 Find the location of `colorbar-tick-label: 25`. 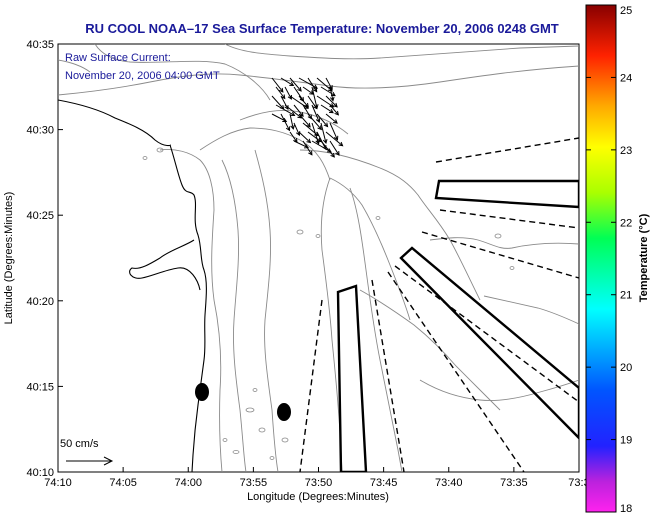

colorbar-tick-label: 25 is located at coordinates (626, 11).